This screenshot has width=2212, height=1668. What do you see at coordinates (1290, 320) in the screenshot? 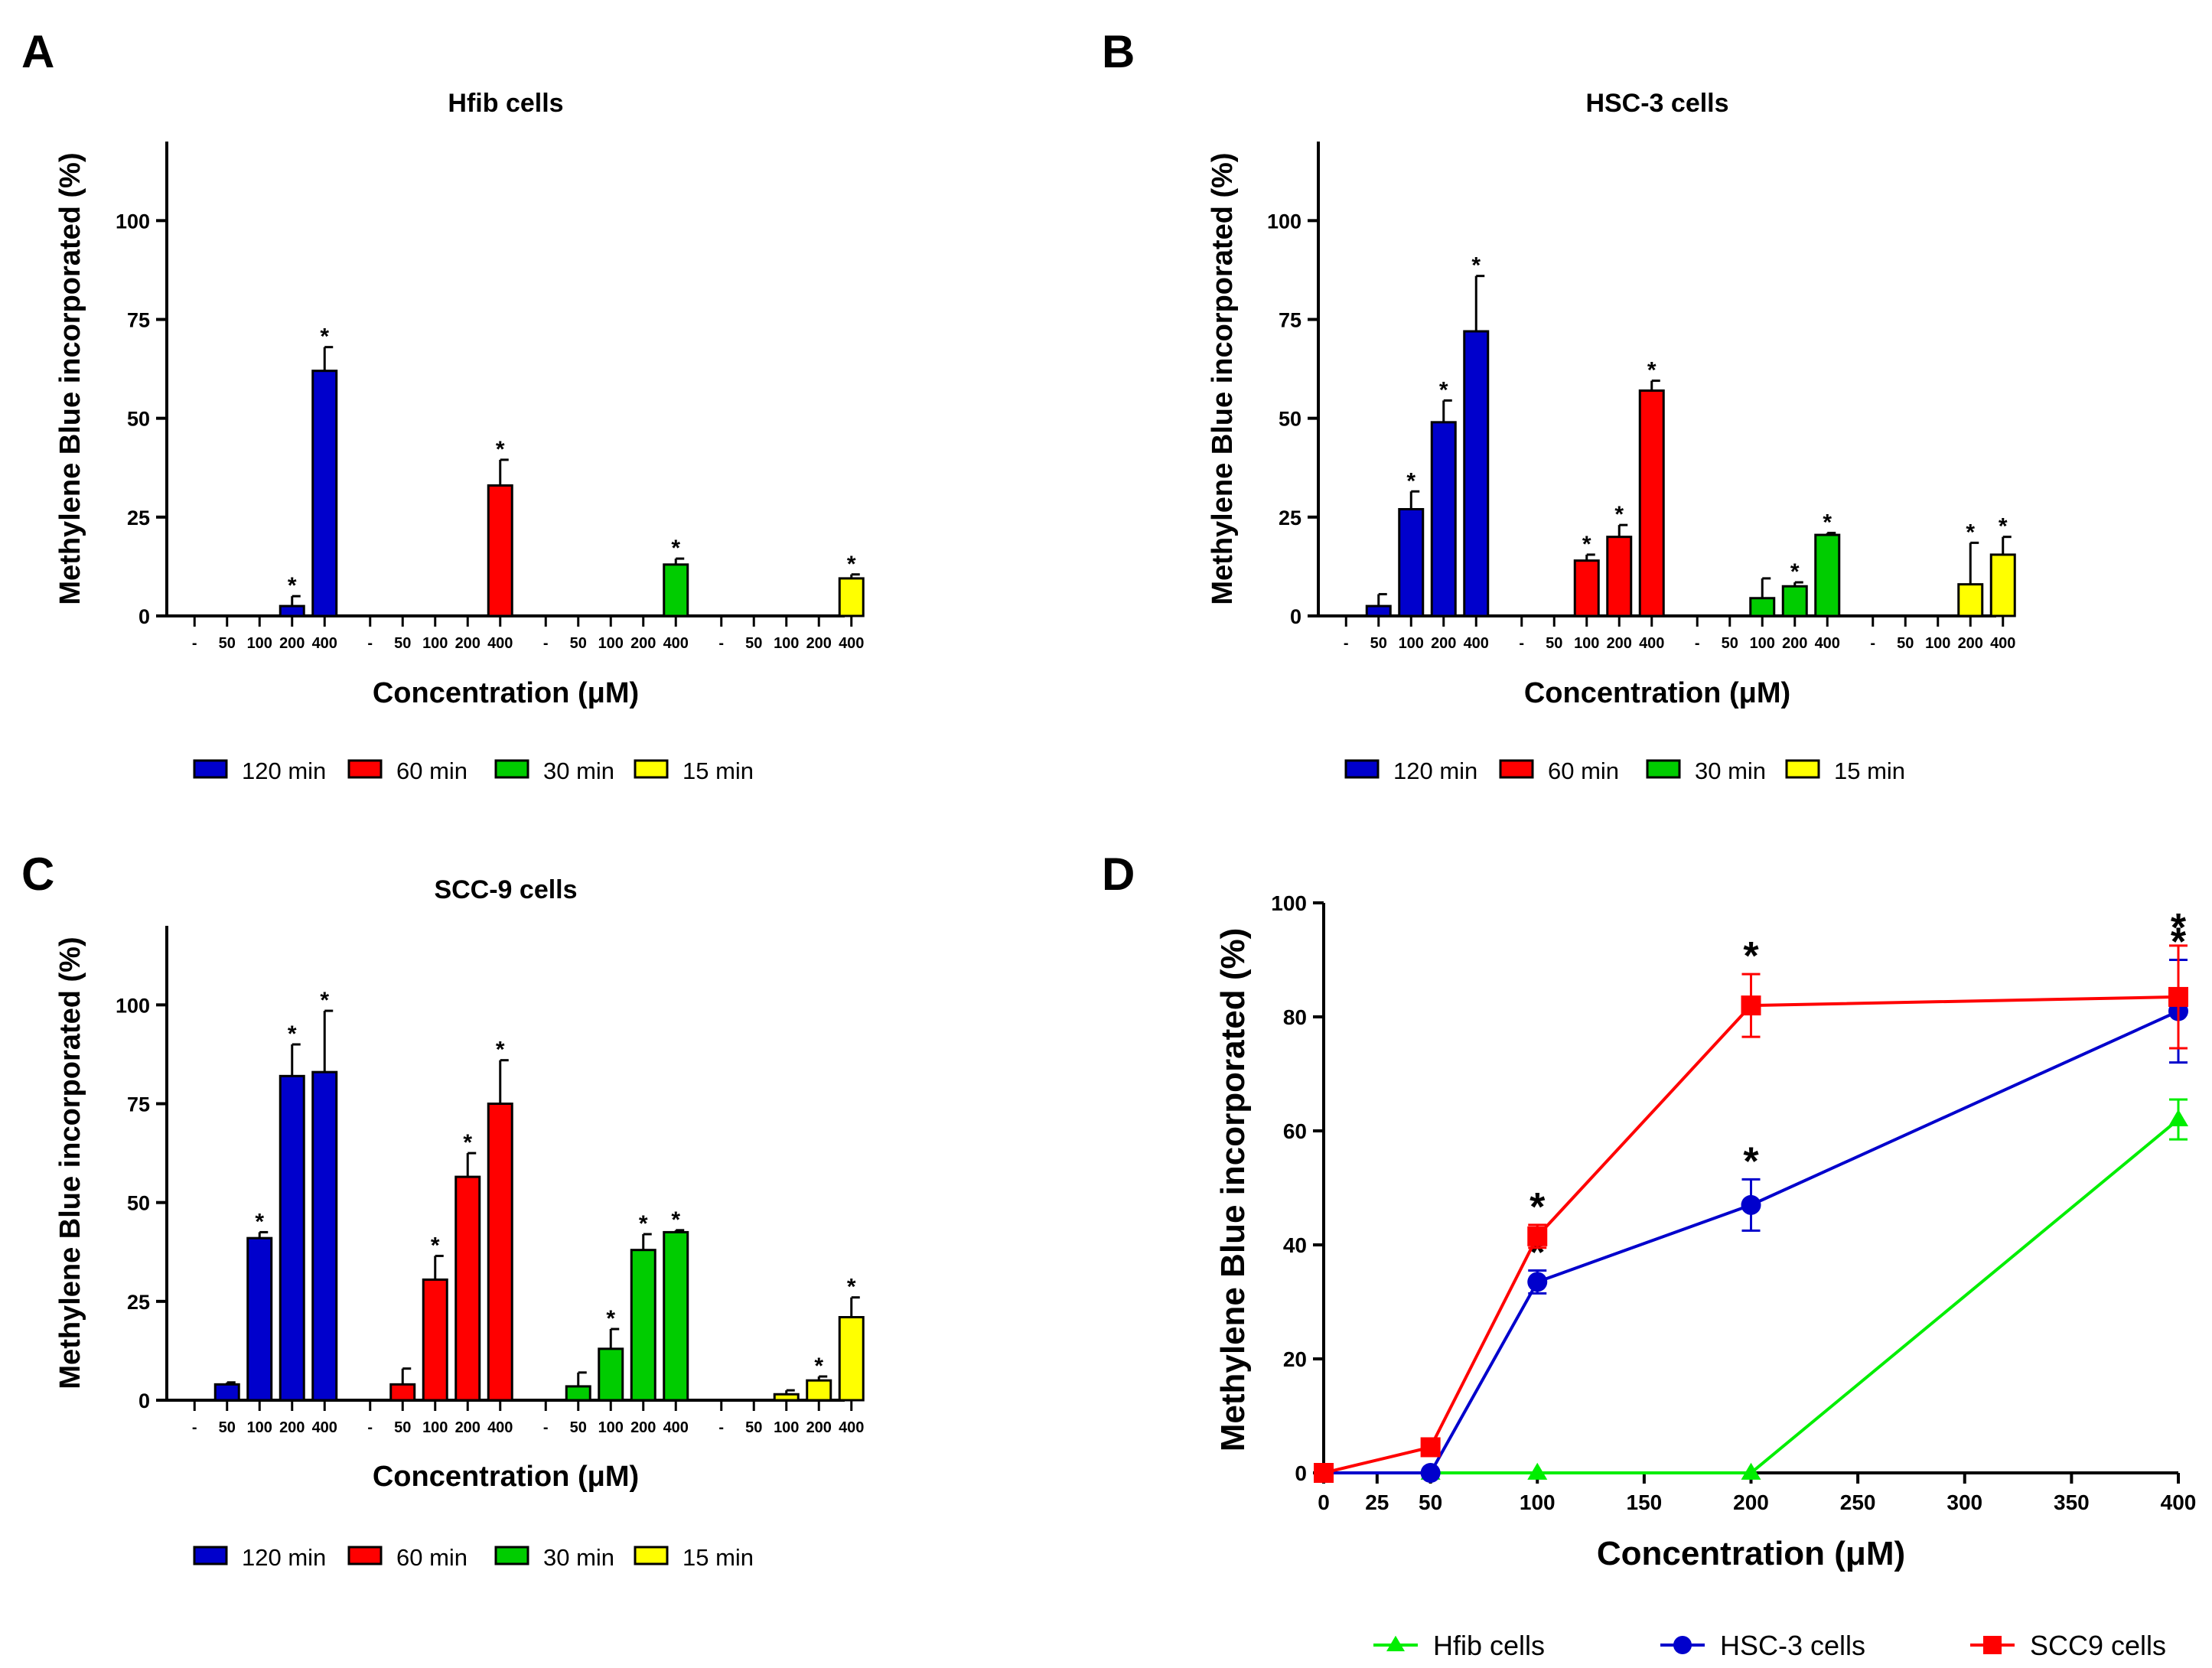
I see `y-tick-label: 75` at bounding box center [1290, 320].